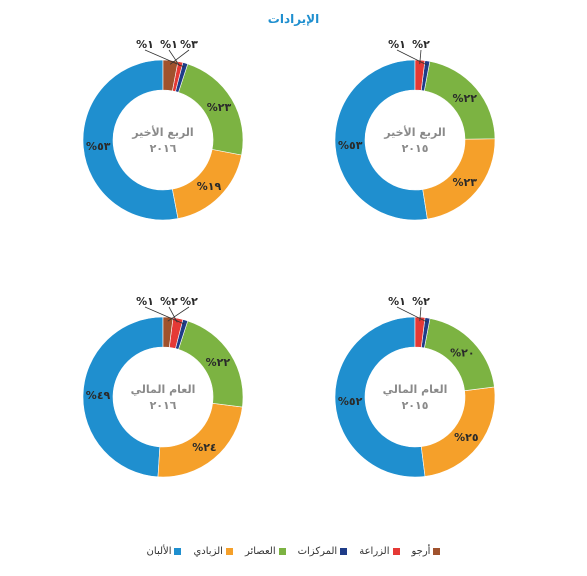 Image resolution: width=587 pixels, height=576 pixels. What do you see at coordinates (98, 146) in the screenshot?
I see `pct-label-q4-2016-0: %٥٣` at bounding box center [98, 146].